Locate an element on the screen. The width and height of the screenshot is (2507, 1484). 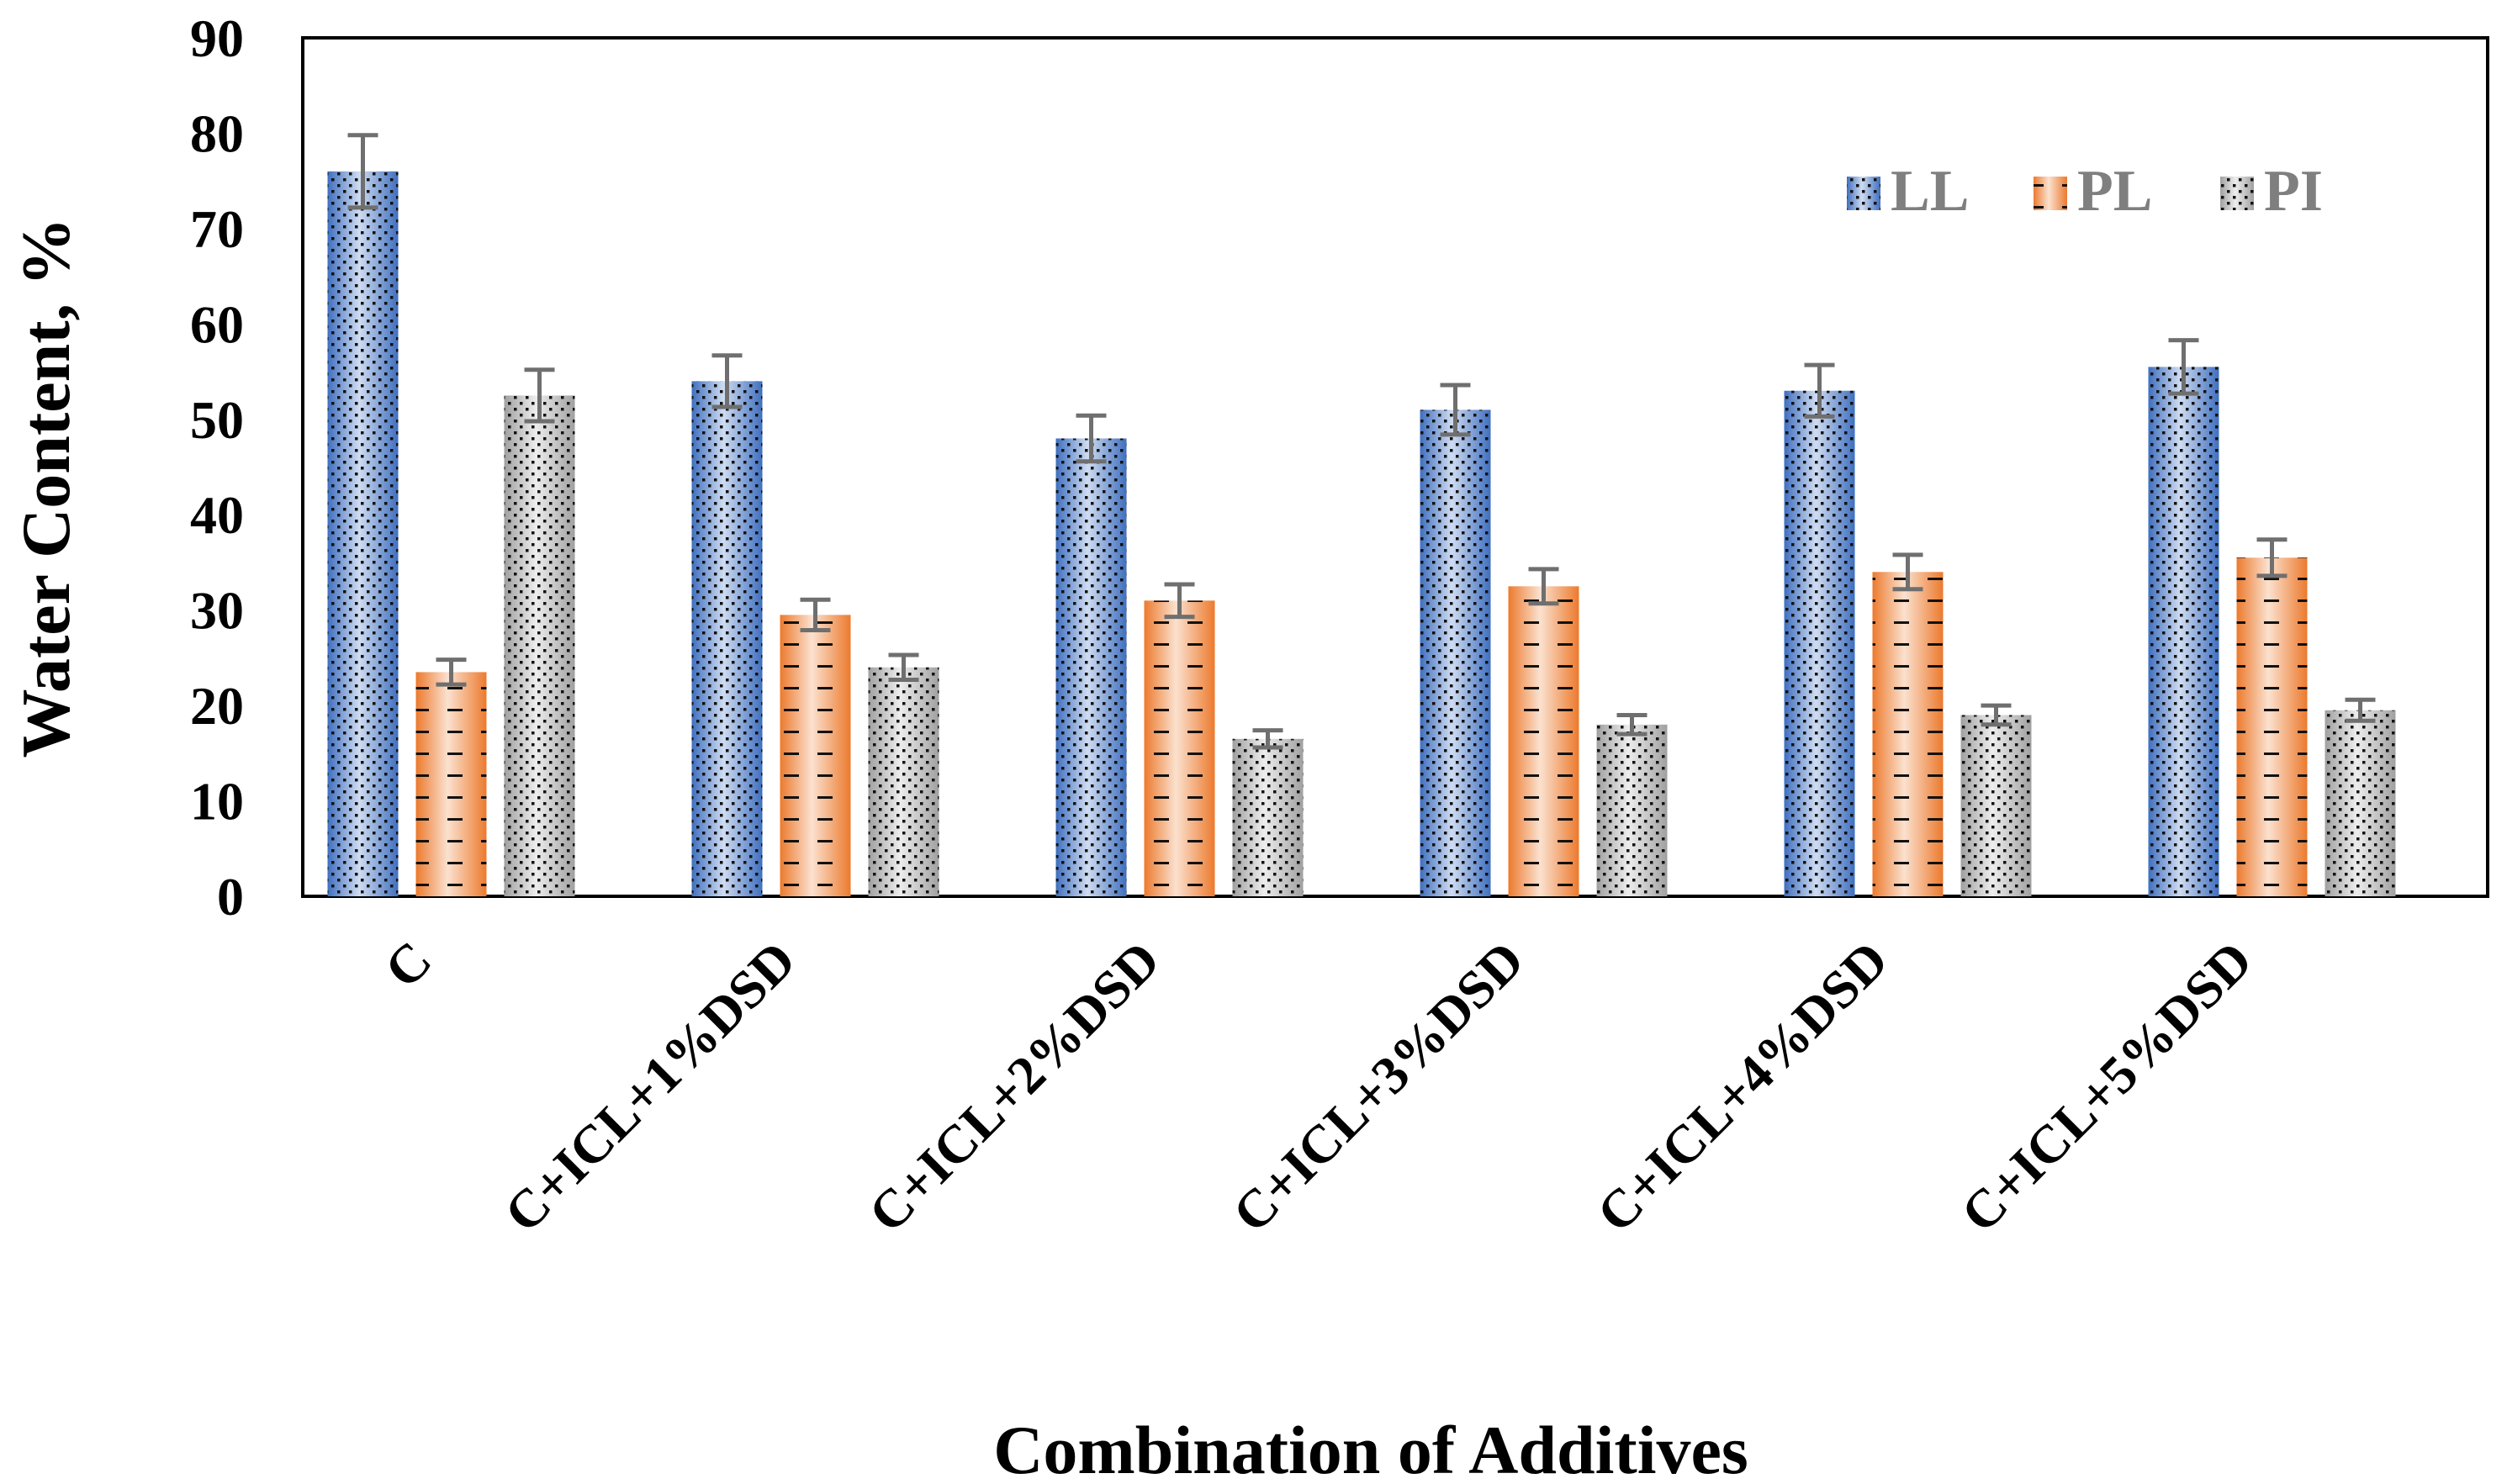
y-tick-label: 60 is located at coordinates (217, 324).